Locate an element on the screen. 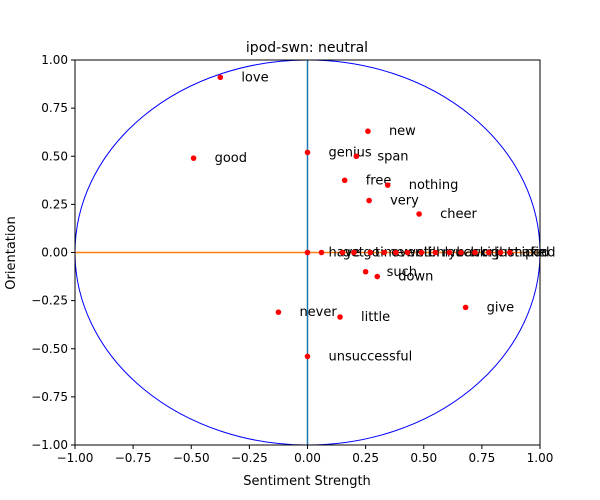 The height and width of the screenshot is (500, 600). data-point-have is located at coordinates (307, 252).